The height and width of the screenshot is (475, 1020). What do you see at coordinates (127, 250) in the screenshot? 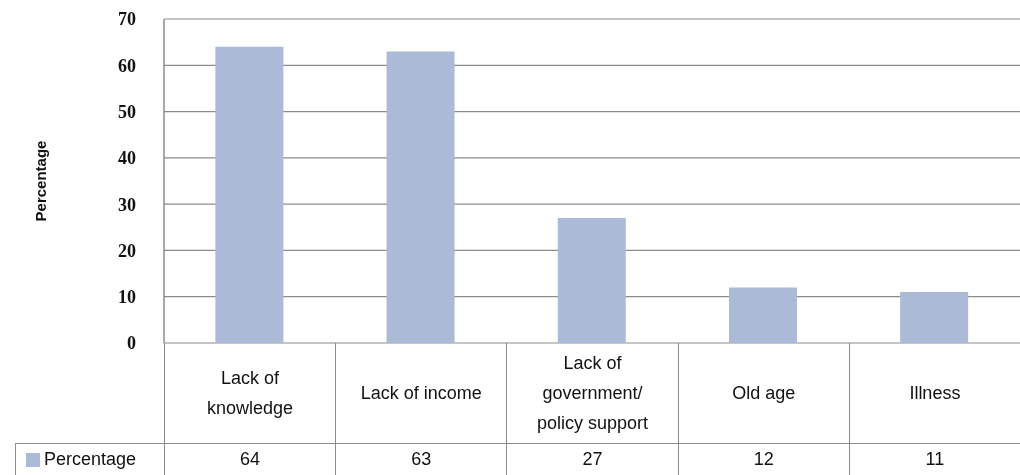
I see `y-tick-label: 20` at bounding box center [127, 250].